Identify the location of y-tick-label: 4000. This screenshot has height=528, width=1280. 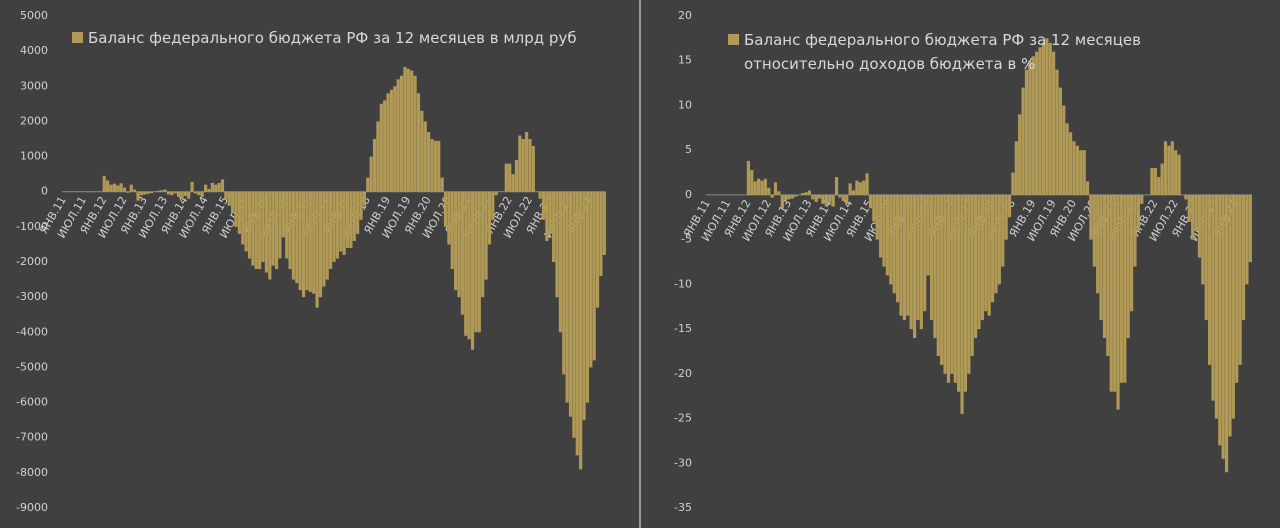
(34, 50).